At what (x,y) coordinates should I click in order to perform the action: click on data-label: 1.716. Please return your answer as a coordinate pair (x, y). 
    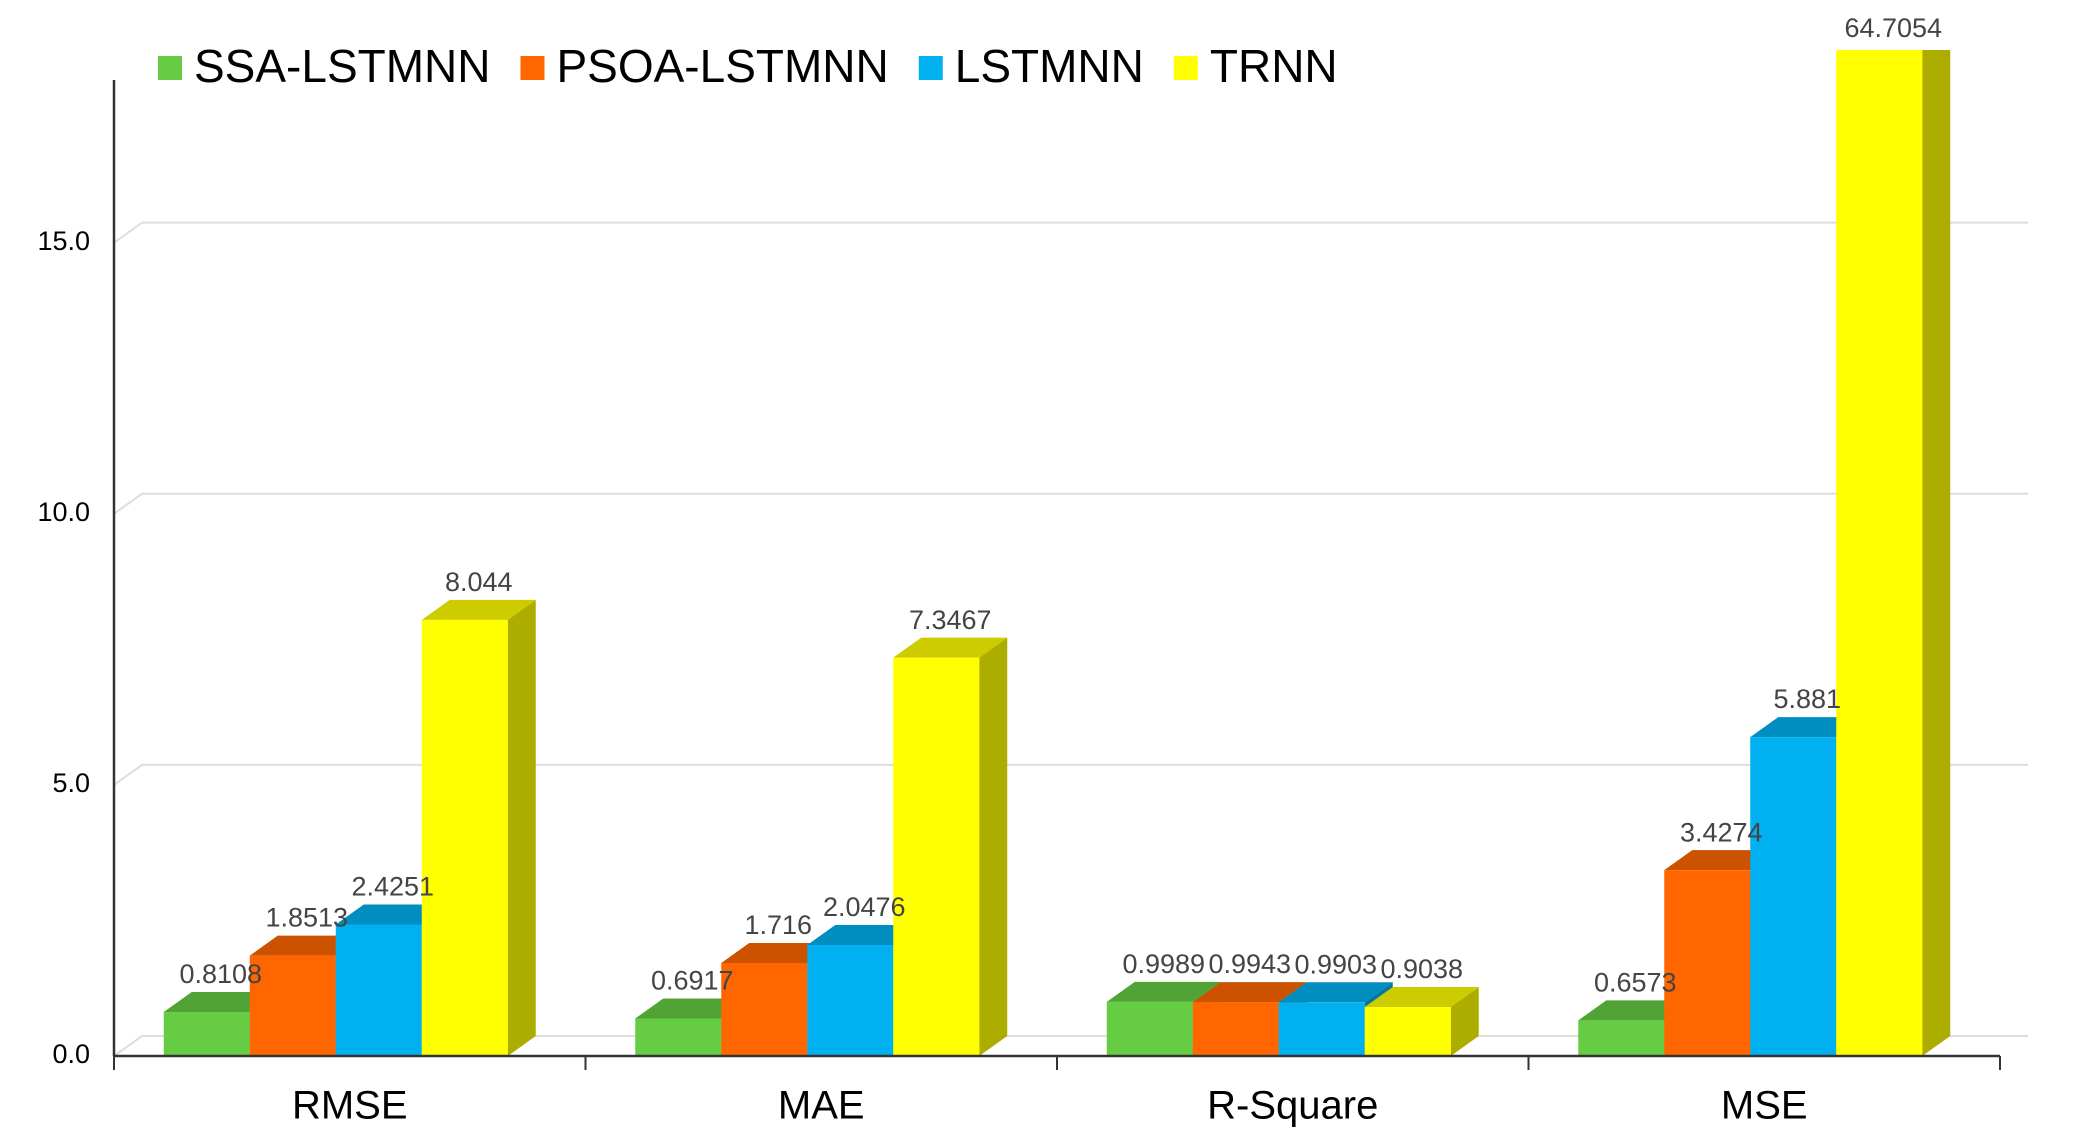
    Looking at the image, I should click on (778, 925).